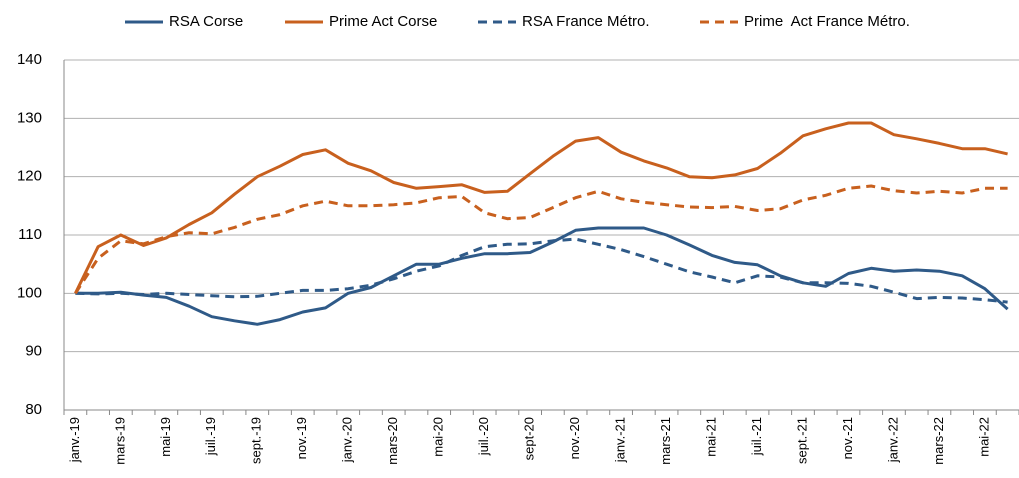 This screenshot has height=478, width=1019. I want to click on x-tick-label: juil.-20, so click(483, 436).